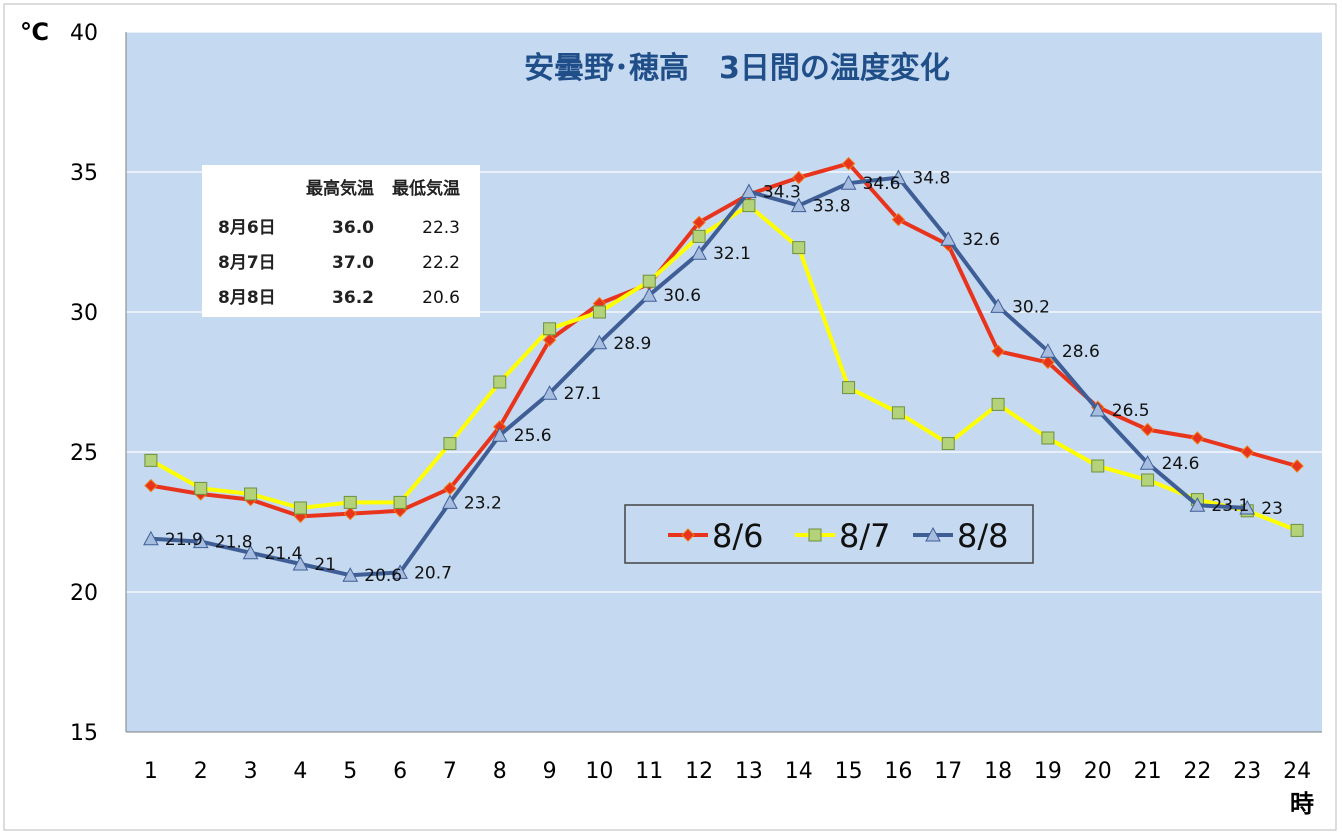  I want to click on legend-item: 8/7, so click(843, 536).